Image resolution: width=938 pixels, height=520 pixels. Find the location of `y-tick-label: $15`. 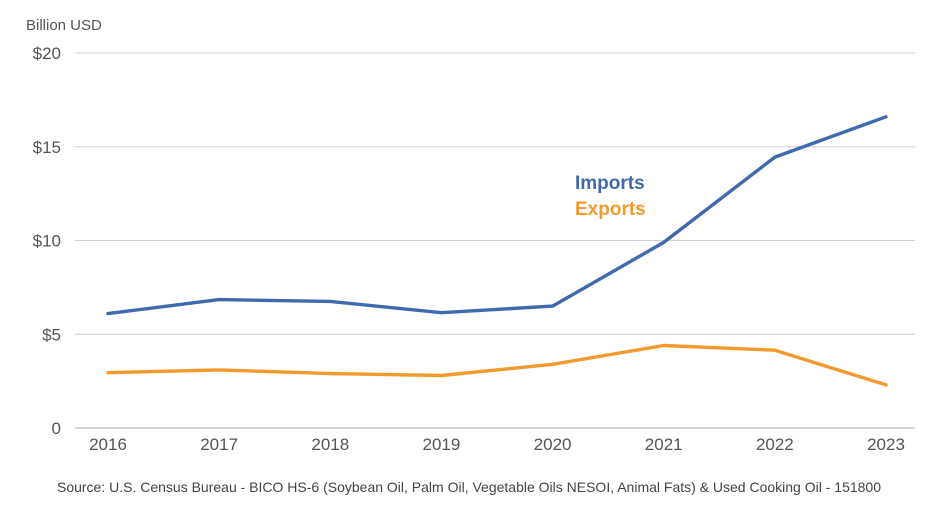

y-tick-label: $15 is located at coordinates (47, 147).